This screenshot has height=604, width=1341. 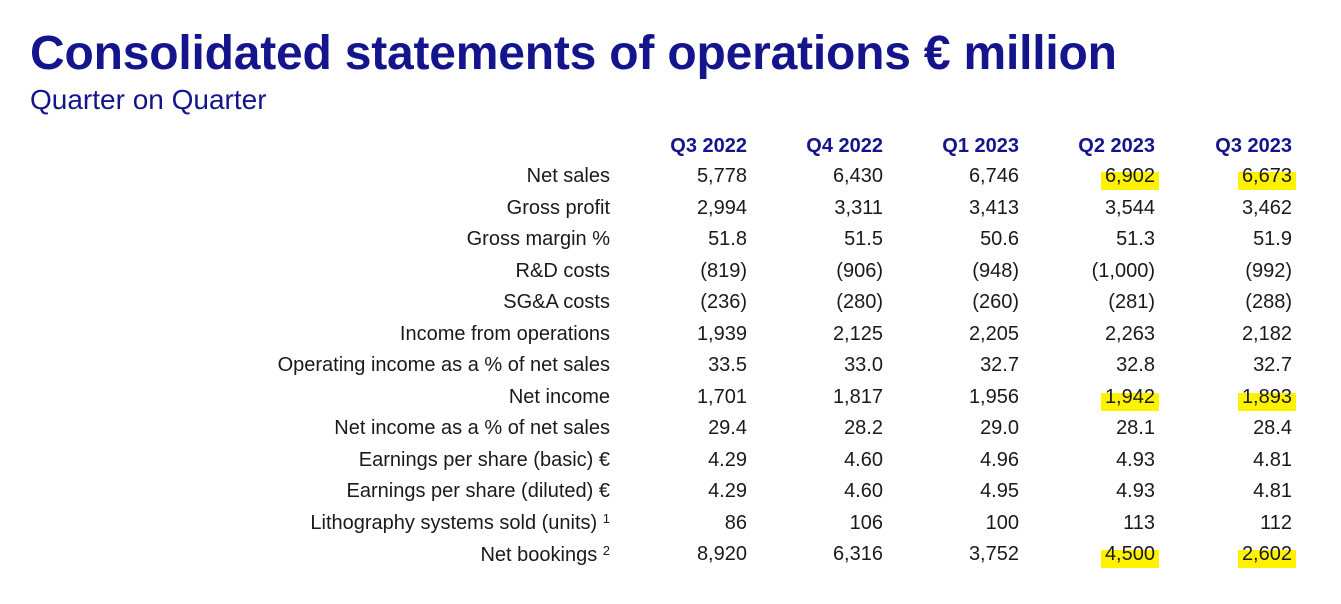 What do you see at coordinates (1268, 270) in the screenshot?
I see `value-text: (992)` at bounding box center [1268, 270].